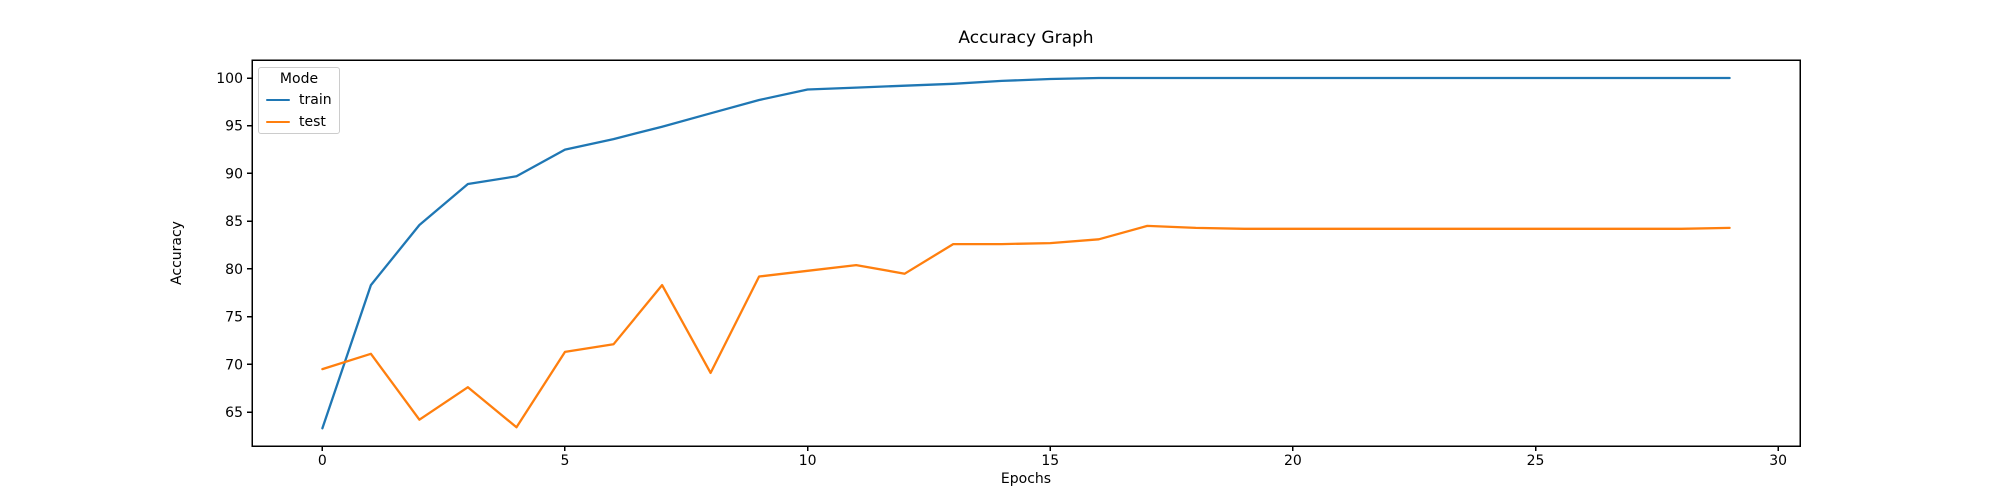 The height and width of the screenshot is (500, 2000). I want to click on y-axis-label: Accuracy, so click(177, 253).